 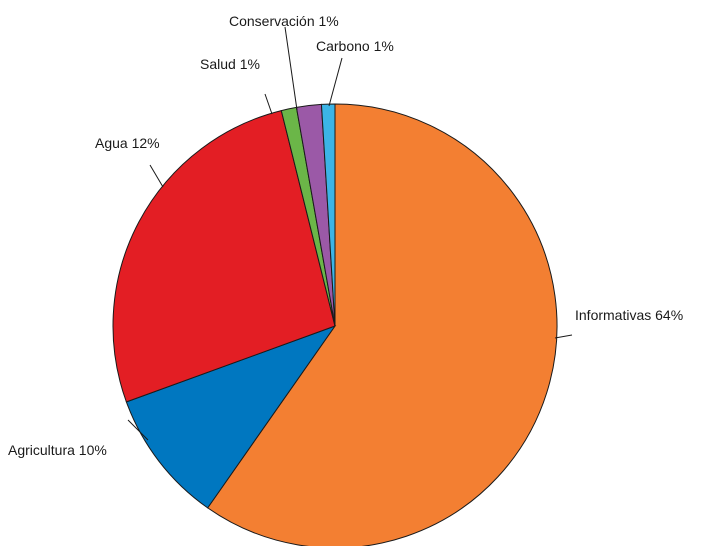 I want to click on slice-label: Agua 12%, so click(x=127, y=143).